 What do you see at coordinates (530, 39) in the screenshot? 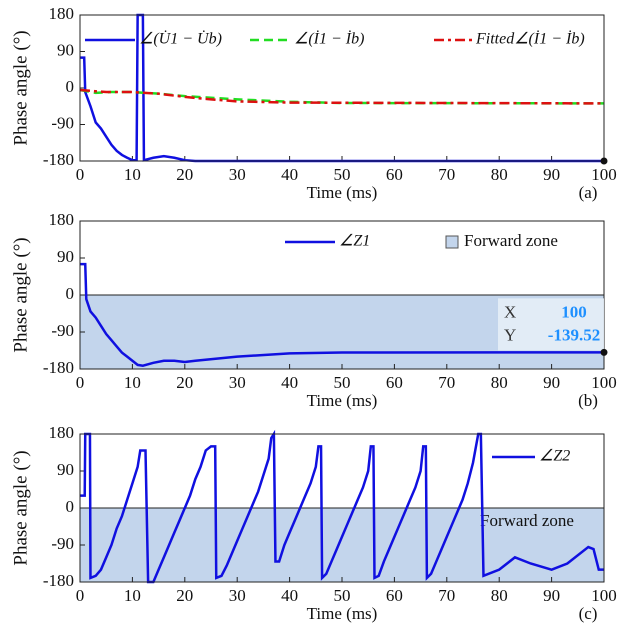
I see `legend-label: Fitted∠(İ1 − İb)` at bounding box center [530, 39].